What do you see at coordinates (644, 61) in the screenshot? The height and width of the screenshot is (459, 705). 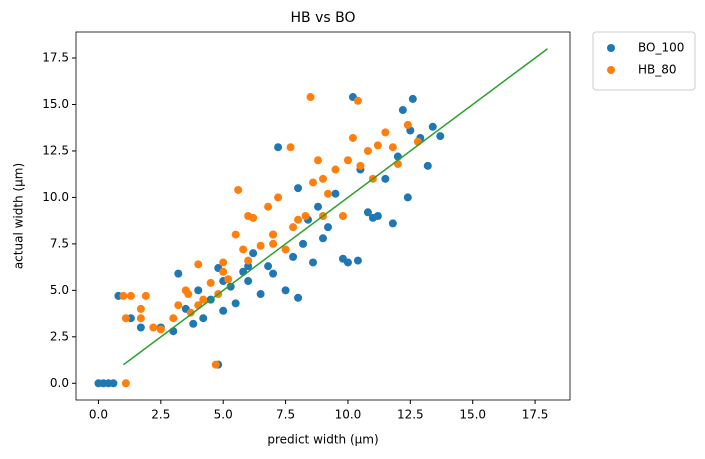 I see `legend-box` at bounding box center [644, 61].